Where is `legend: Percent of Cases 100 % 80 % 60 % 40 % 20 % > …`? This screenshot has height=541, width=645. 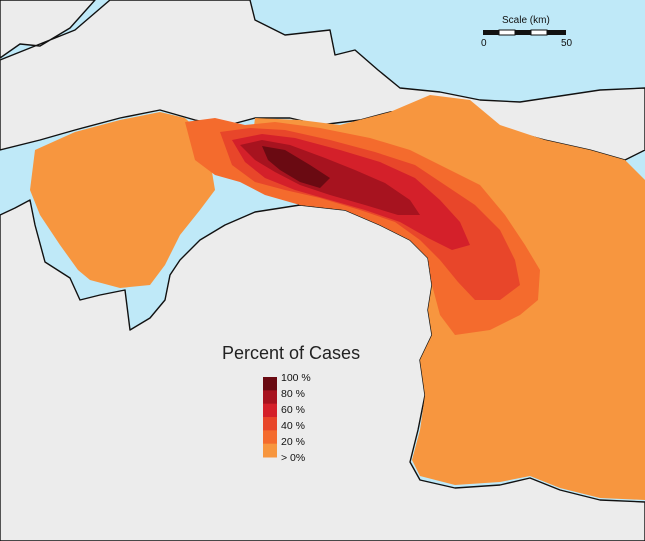
legend: Percent of Cases 100 % 80 % 60 % 40 % 20 % > … is located at coordinates (291, 403).